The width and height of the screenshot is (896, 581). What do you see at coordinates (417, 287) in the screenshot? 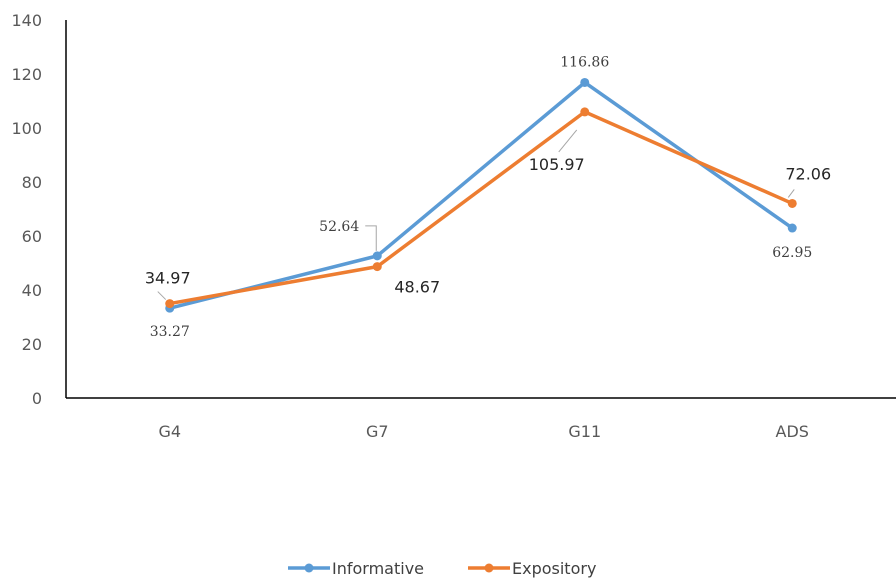
I see `data-label-expository: 48.67` at bounding box center [417, 287].